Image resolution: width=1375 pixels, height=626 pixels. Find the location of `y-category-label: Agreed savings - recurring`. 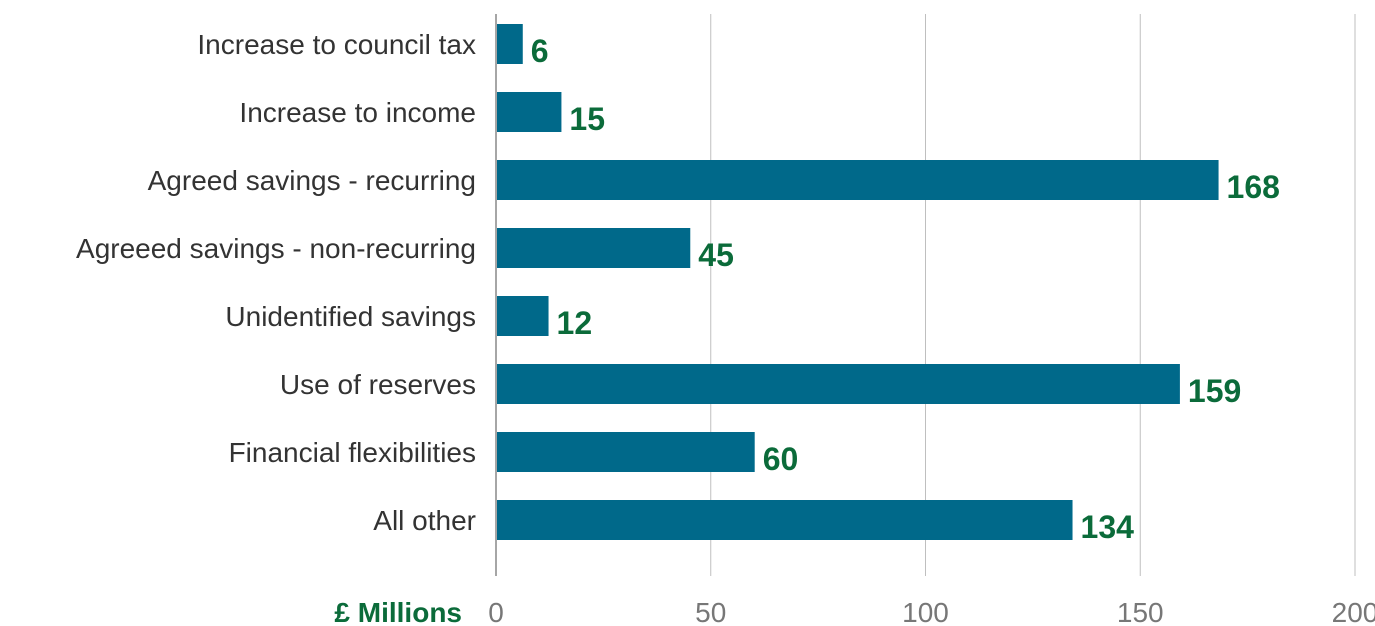

y-category-label: Agreed savings - recurring is located at coordinates (312, 180).